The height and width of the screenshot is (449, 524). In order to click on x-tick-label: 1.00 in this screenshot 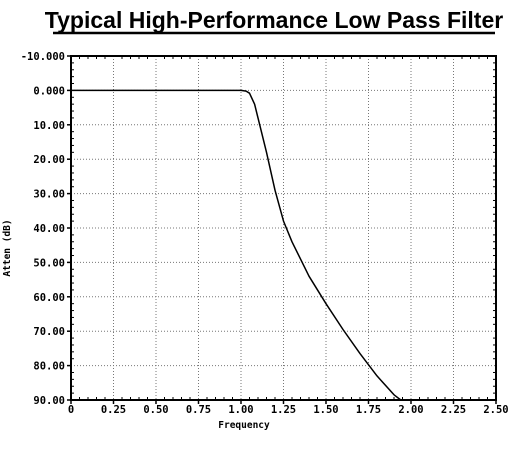, I will do `click(240, 410)`.